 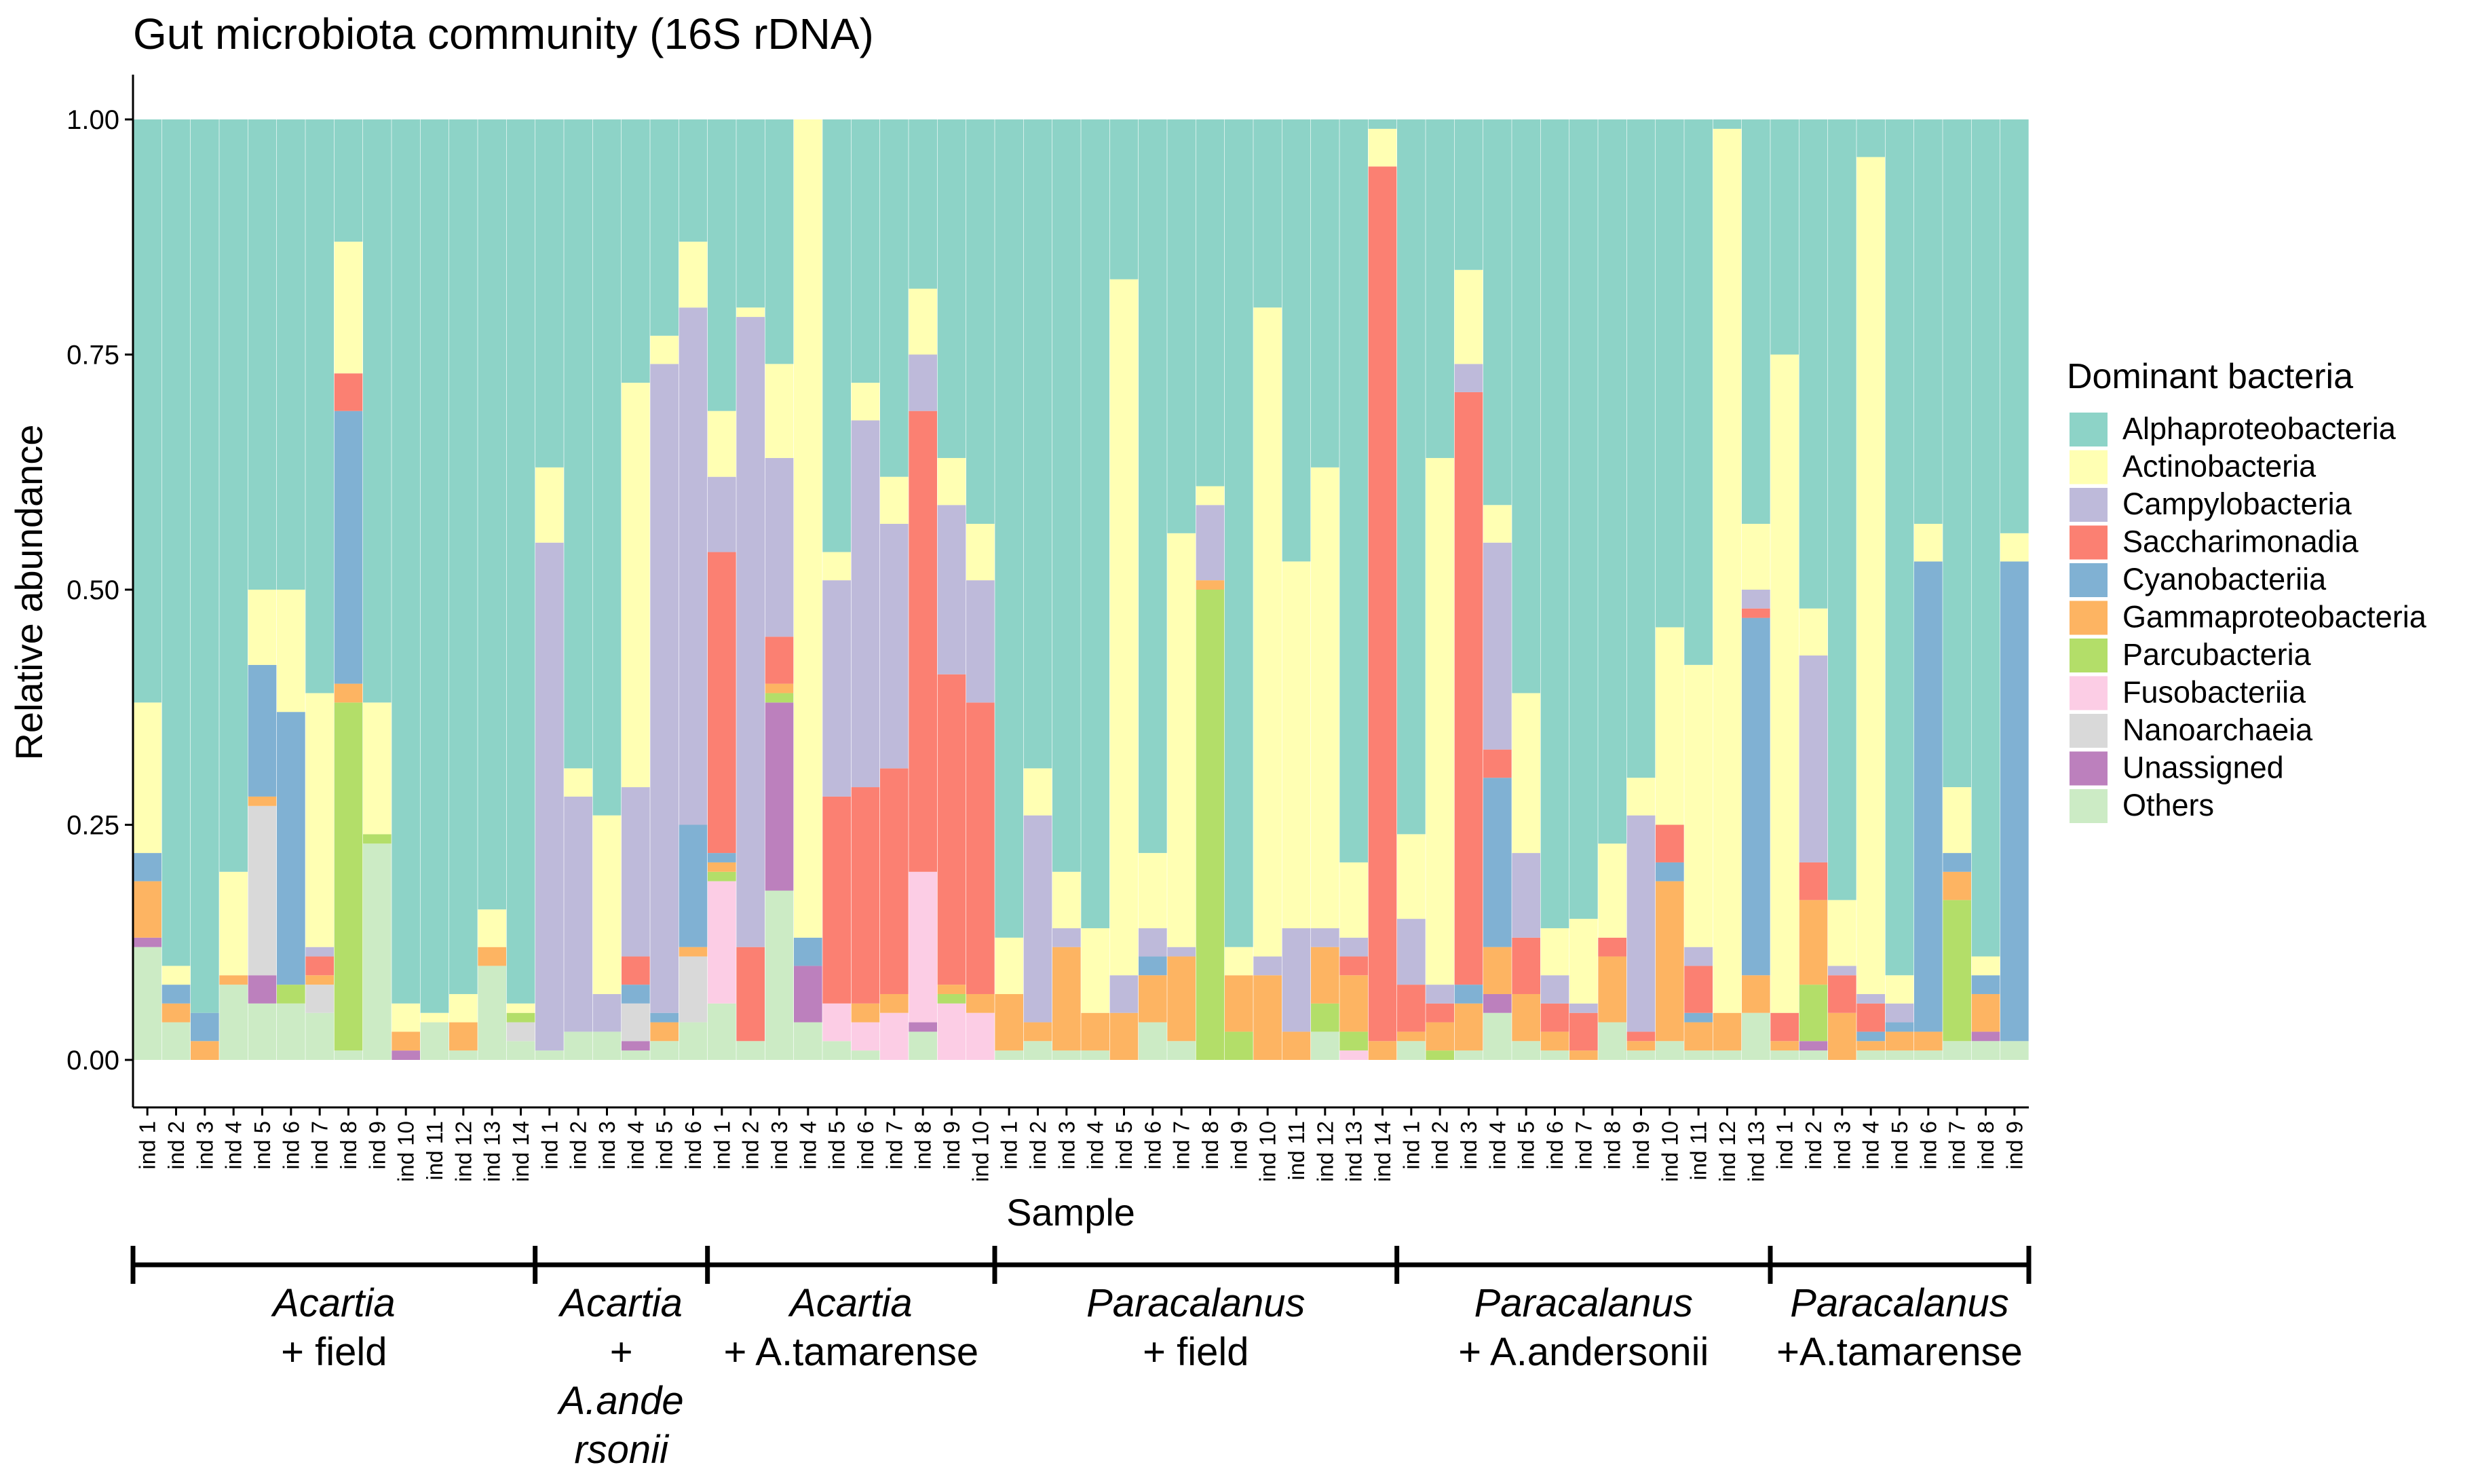 I want to click on legend-label: Actinobacteria, so click(x=2219, y=466).